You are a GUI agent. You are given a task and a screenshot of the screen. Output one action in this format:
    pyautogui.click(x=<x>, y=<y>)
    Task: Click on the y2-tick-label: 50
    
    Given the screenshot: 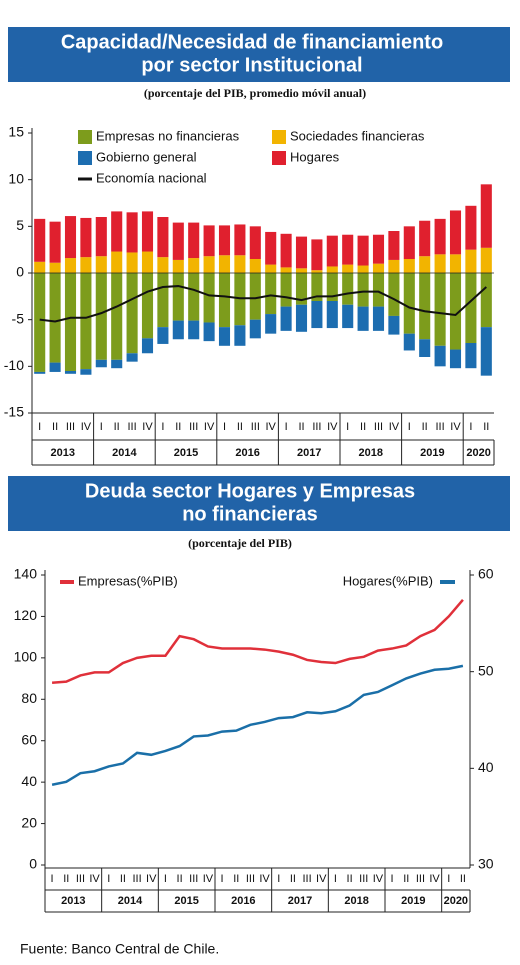 What is the action you would take?
    pyautogui.click(x=486, y=670)
    